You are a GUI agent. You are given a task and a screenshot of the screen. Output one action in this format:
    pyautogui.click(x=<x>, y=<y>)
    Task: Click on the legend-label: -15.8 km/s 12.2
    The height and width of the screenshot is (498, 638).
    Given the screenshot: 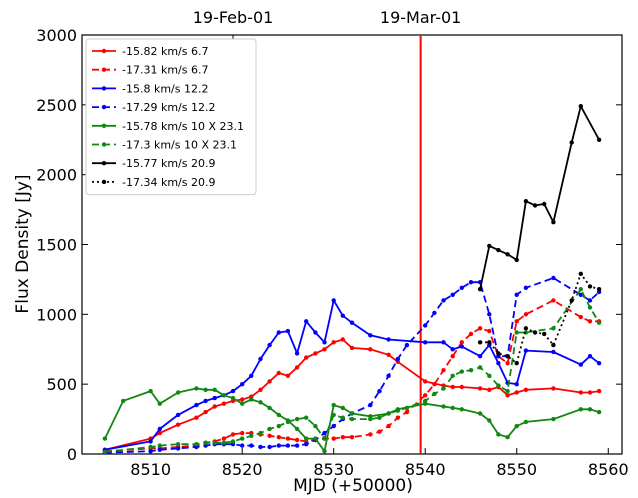 What is the action you would take?
    pyautogui.click(x=165, y=88)
    